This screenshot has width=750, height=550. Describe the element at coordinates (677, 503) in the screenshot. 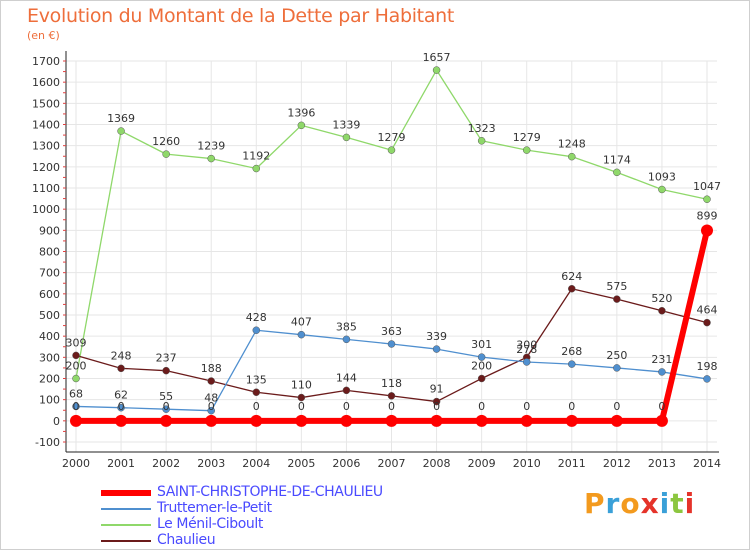

I see `logo-letter: t` at that location.